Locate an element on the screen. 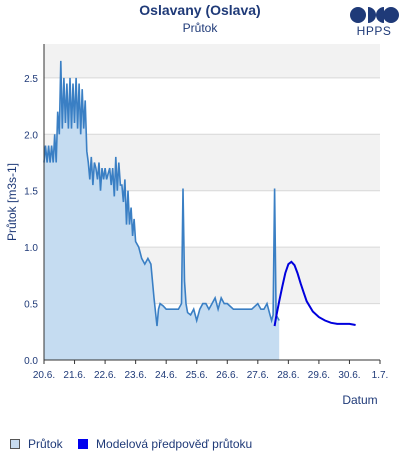  legend-item-model: Modelová předpověď průtoku is located at coordinates (165, 444).